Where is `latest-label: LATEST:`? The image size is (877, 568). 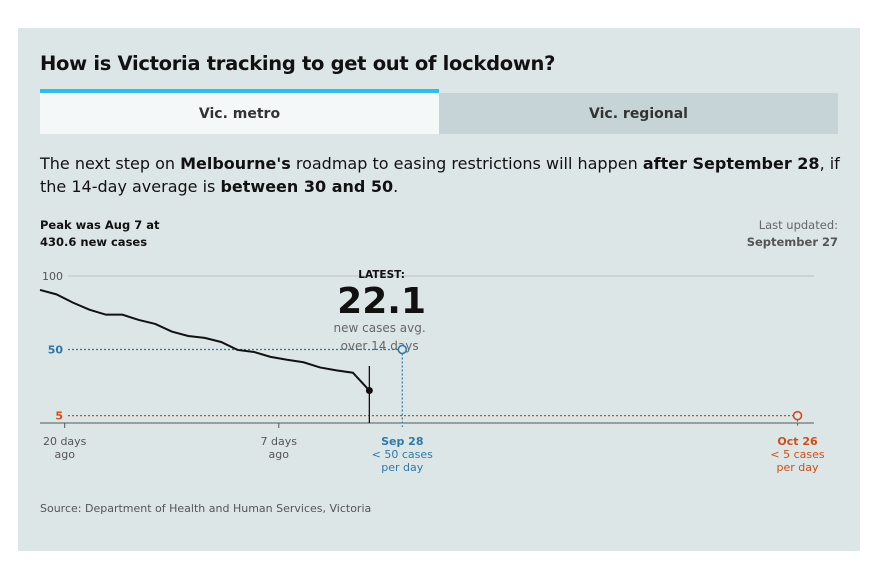 latest-label: LATEST: is located at coordinates (381, 275).